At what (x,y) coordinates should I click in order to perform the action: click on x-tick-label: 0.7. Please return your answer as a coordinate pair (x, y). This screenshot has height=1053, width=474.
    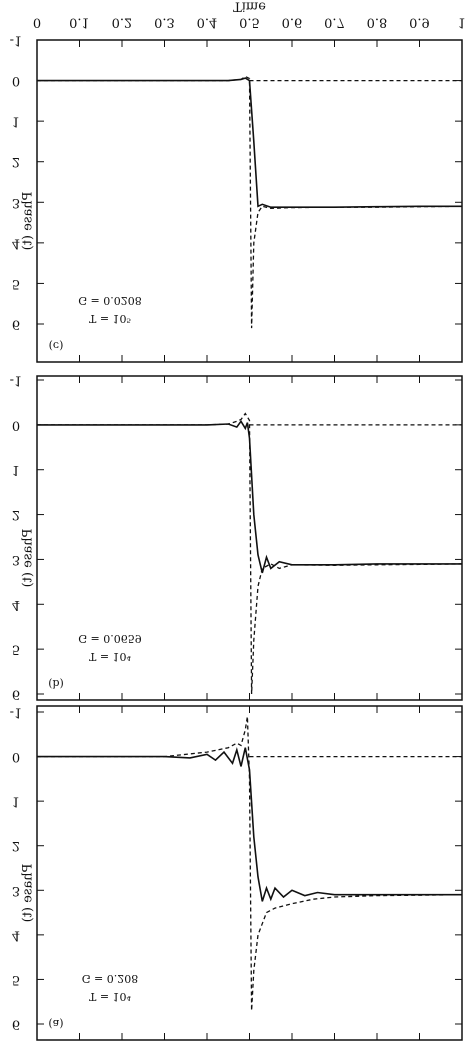
    Looking at the image, I should click on (334, 22).